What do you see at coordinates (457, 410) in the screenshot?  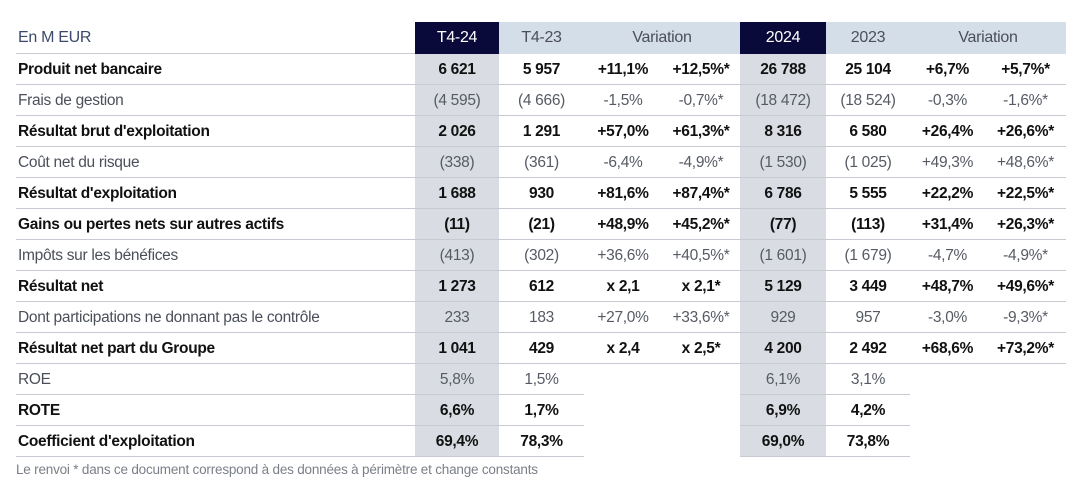 I see `value-q4-2024: 6,6%` at bounding box center [457, 410].